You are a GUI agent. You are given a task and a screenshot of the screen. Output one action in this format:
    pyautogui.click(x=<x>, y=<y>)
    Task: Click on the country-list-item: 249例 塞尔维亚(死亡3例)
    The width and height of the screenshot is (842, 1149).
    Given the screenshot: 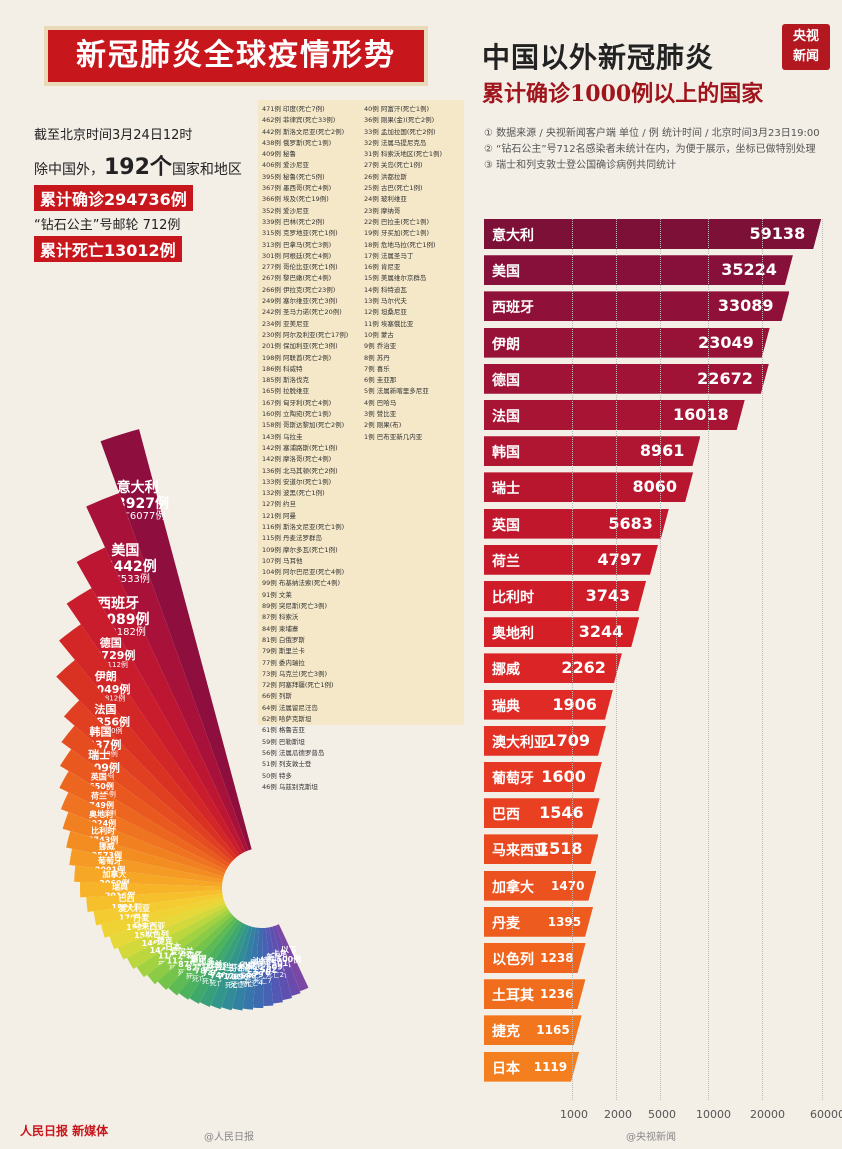 What is the action you would take?
    pyautogui.click(x=300, y=301)
    